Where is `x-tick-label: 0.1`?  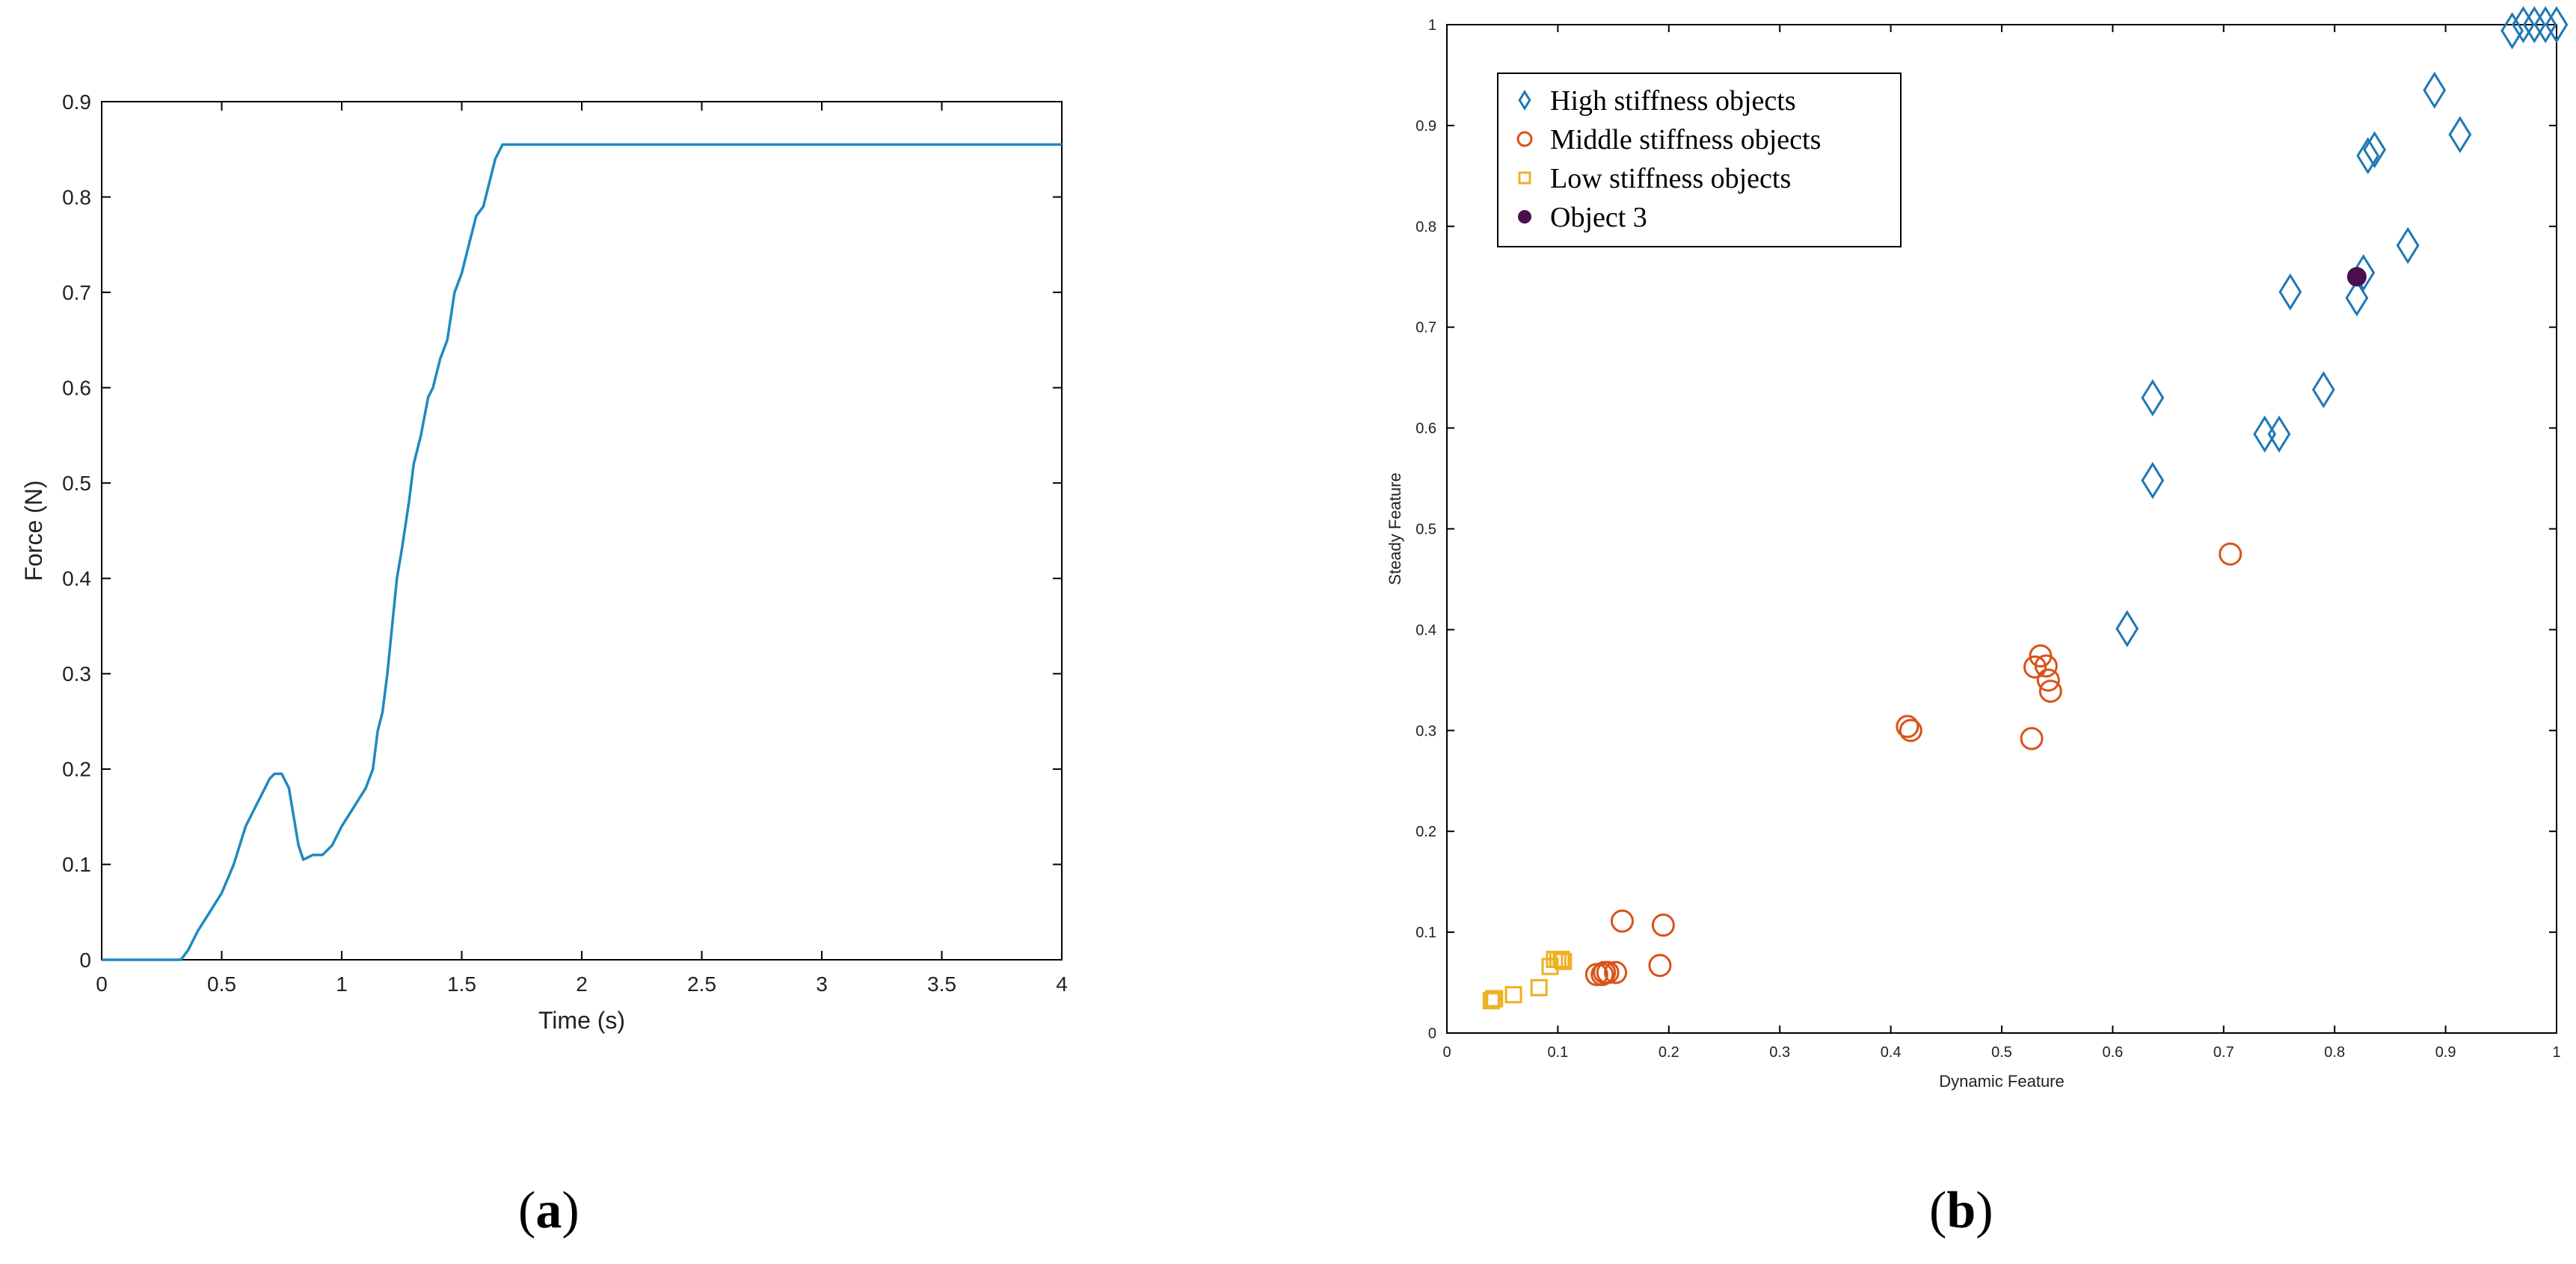
x-tick-label: 0.1 is located at coordinates (1557, 1052).